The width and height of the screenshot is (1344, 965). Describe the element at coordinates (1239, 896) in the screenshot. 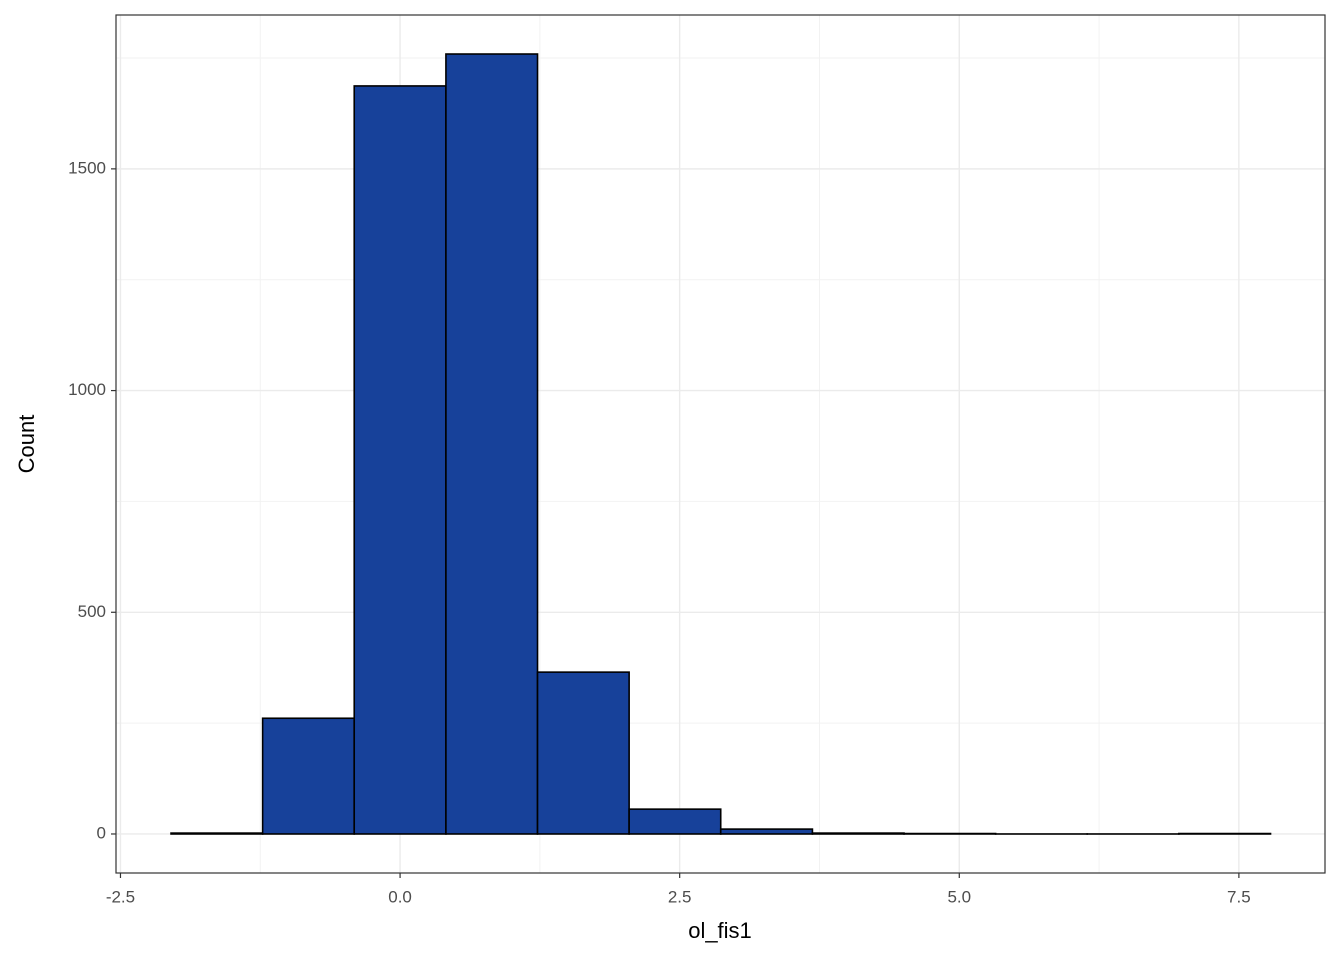

I see `x-tick-label: 7.5` at that location.